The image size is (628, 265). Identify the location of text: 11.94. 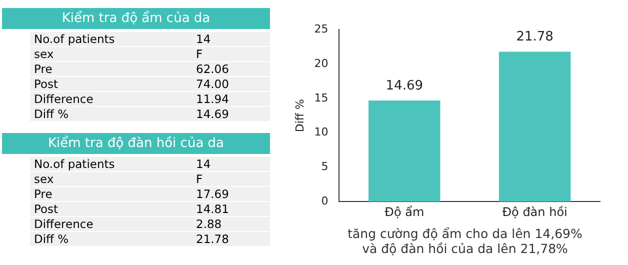
(212, 99).